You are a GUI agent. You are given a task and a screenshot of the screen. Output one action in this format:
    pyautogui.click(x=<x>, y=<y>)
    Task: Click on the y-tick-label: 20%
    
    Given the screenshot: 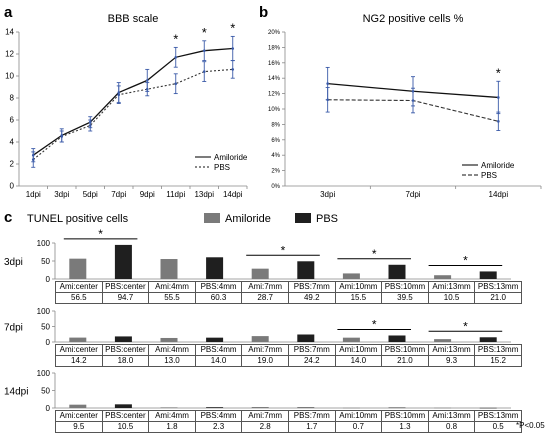 What is the action you would take?
    pyautogui.click(x=274, y=33)
    